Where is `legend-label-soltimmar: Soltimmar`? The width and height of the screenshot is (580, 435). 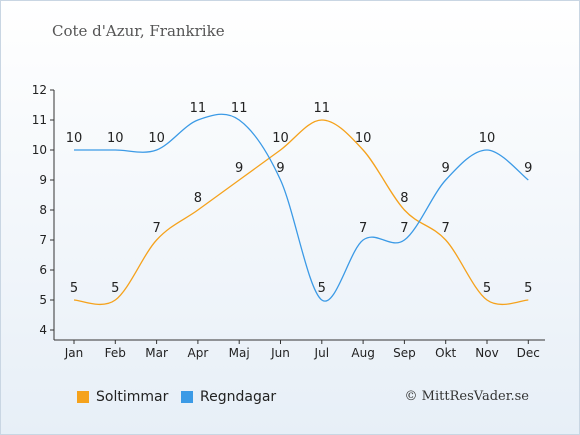 legend-label-soltimmar: Soltimmar is located at coordinates (132, 397).